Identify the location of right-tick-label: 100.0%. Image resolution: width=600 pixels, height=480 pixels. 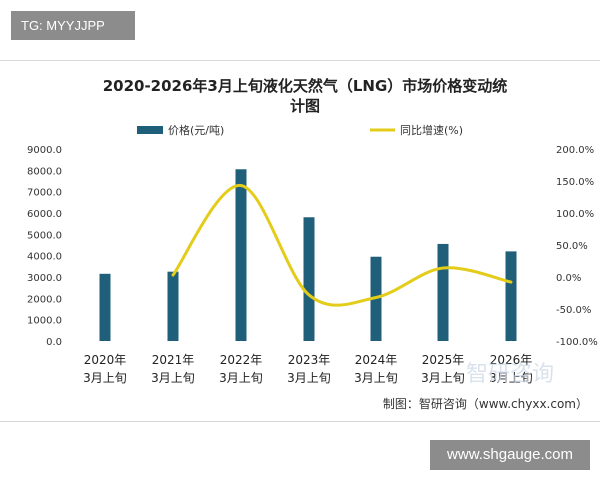
(575, 214).